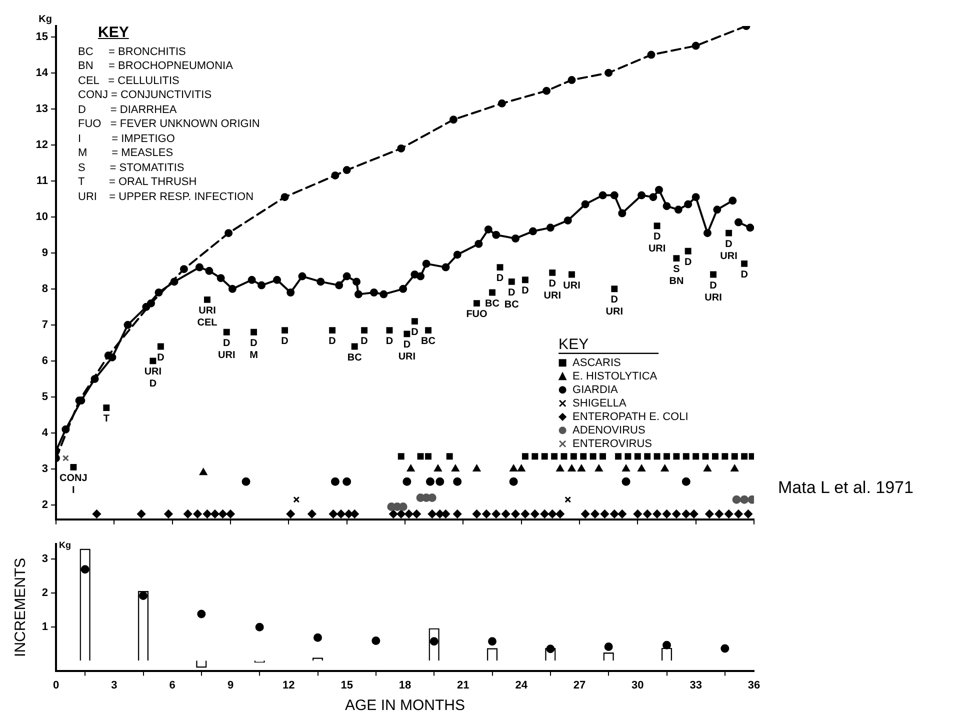  I want to click on annotation: I = IMPETIGO, so click(127, 139).